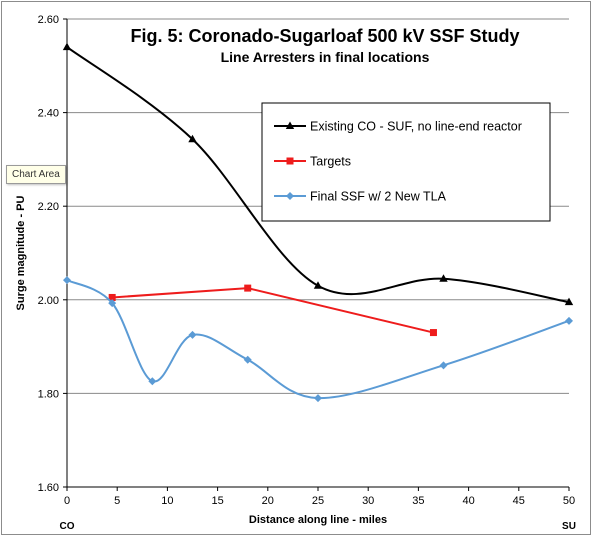 Image resolution: width=600 pixels, height=538 pixels. Describe the element at coordinates (273, 310) in the screenshot. I see `series-line-targets` at that location.